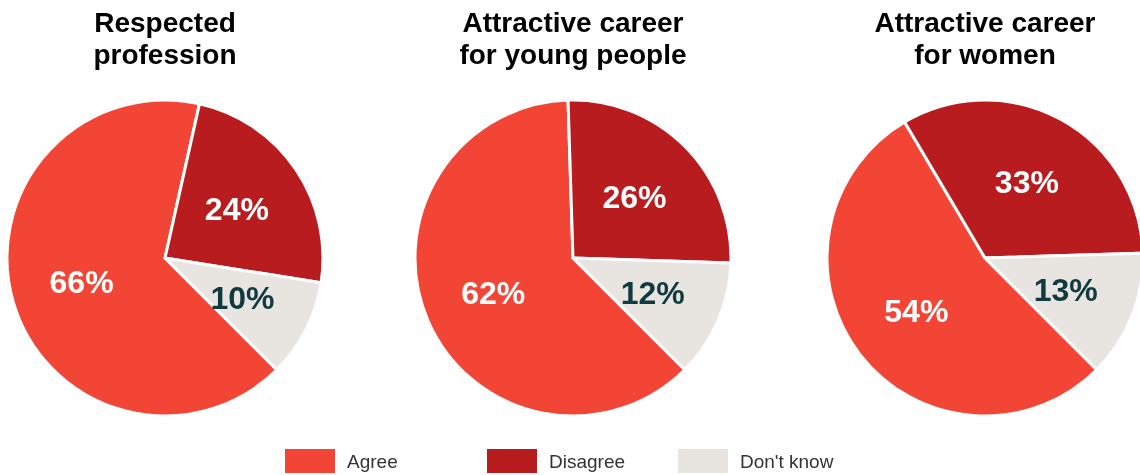 The width and height of the screenshot is (1140, 475). I want to click on chart-title: Attractive career for women, so click(985, 38).